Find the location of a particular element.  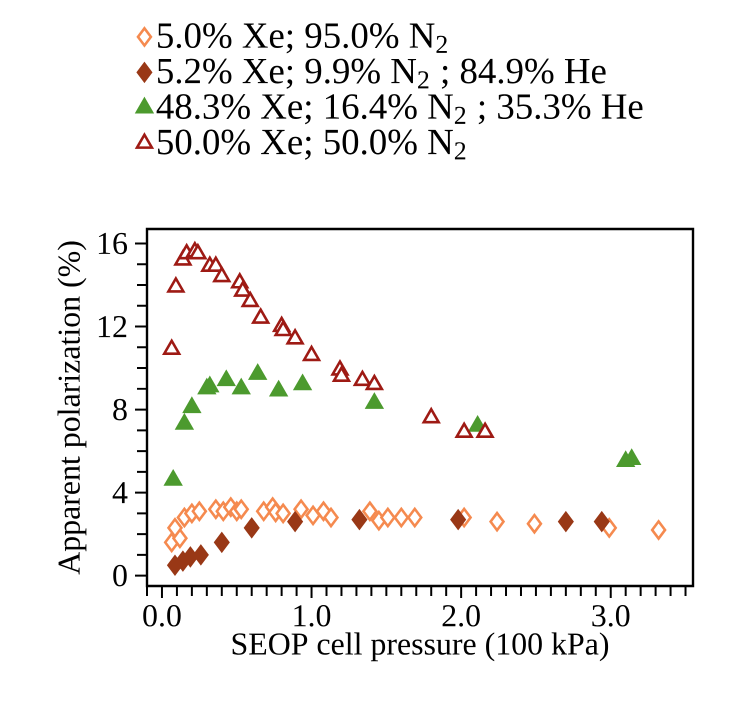

x-axis-title: SEOP cell pressure (100 kPa) is located at coordinates (420, 647).